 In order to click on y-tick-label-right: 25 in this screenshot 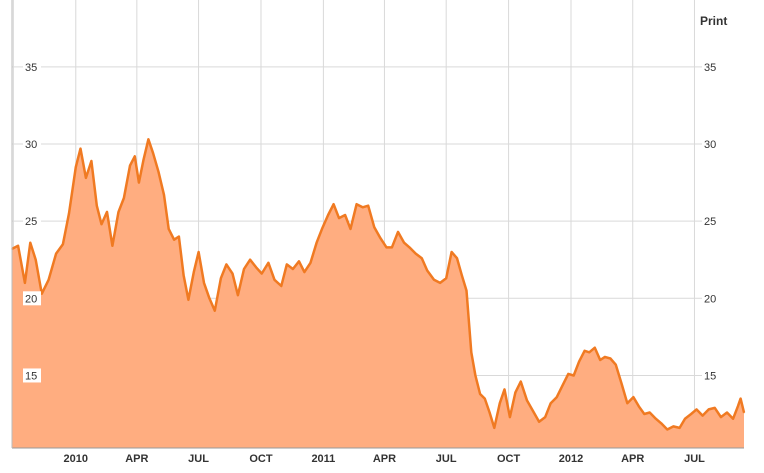, I will do `click(710, 222)`.